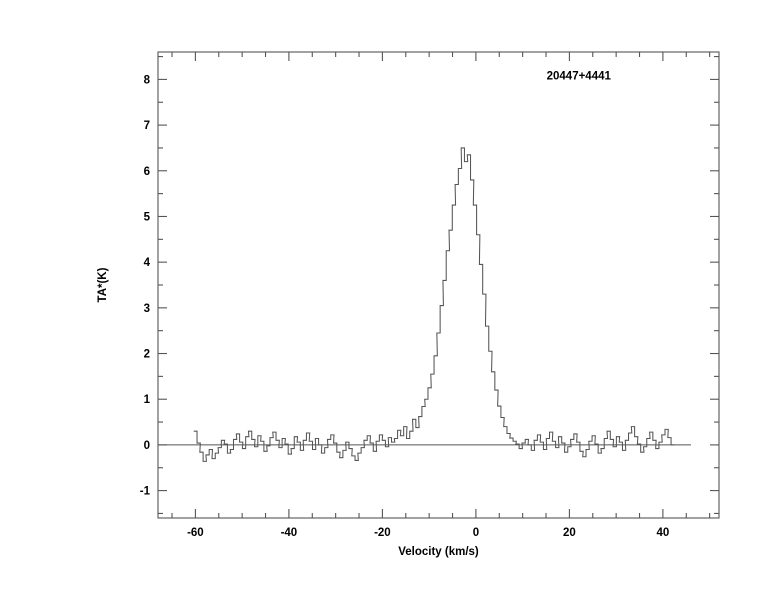 This screenshot has height=612, width=774. I want to click on y-axis-tick-labels: -1 0 1 2 3 4 5 6 7 8, so click(145, 285).